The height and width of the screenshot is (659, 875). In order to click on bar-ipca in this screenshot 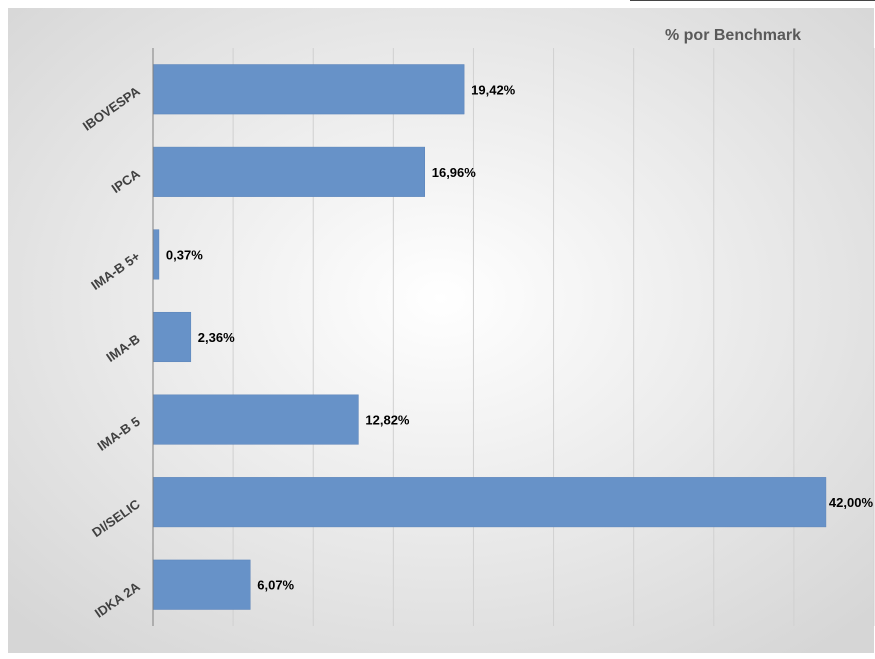, I will do `click(288, 171)`.